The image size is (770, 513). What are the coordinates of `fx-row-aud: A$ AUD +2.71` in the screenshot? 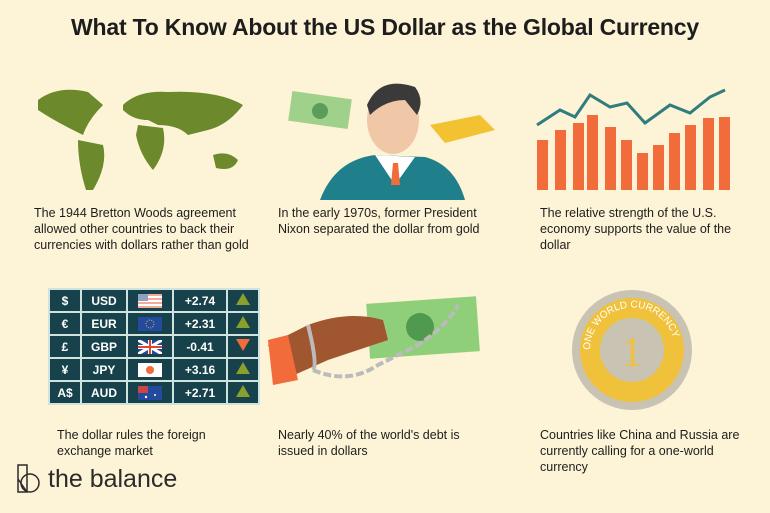 It's located at (154, 392).